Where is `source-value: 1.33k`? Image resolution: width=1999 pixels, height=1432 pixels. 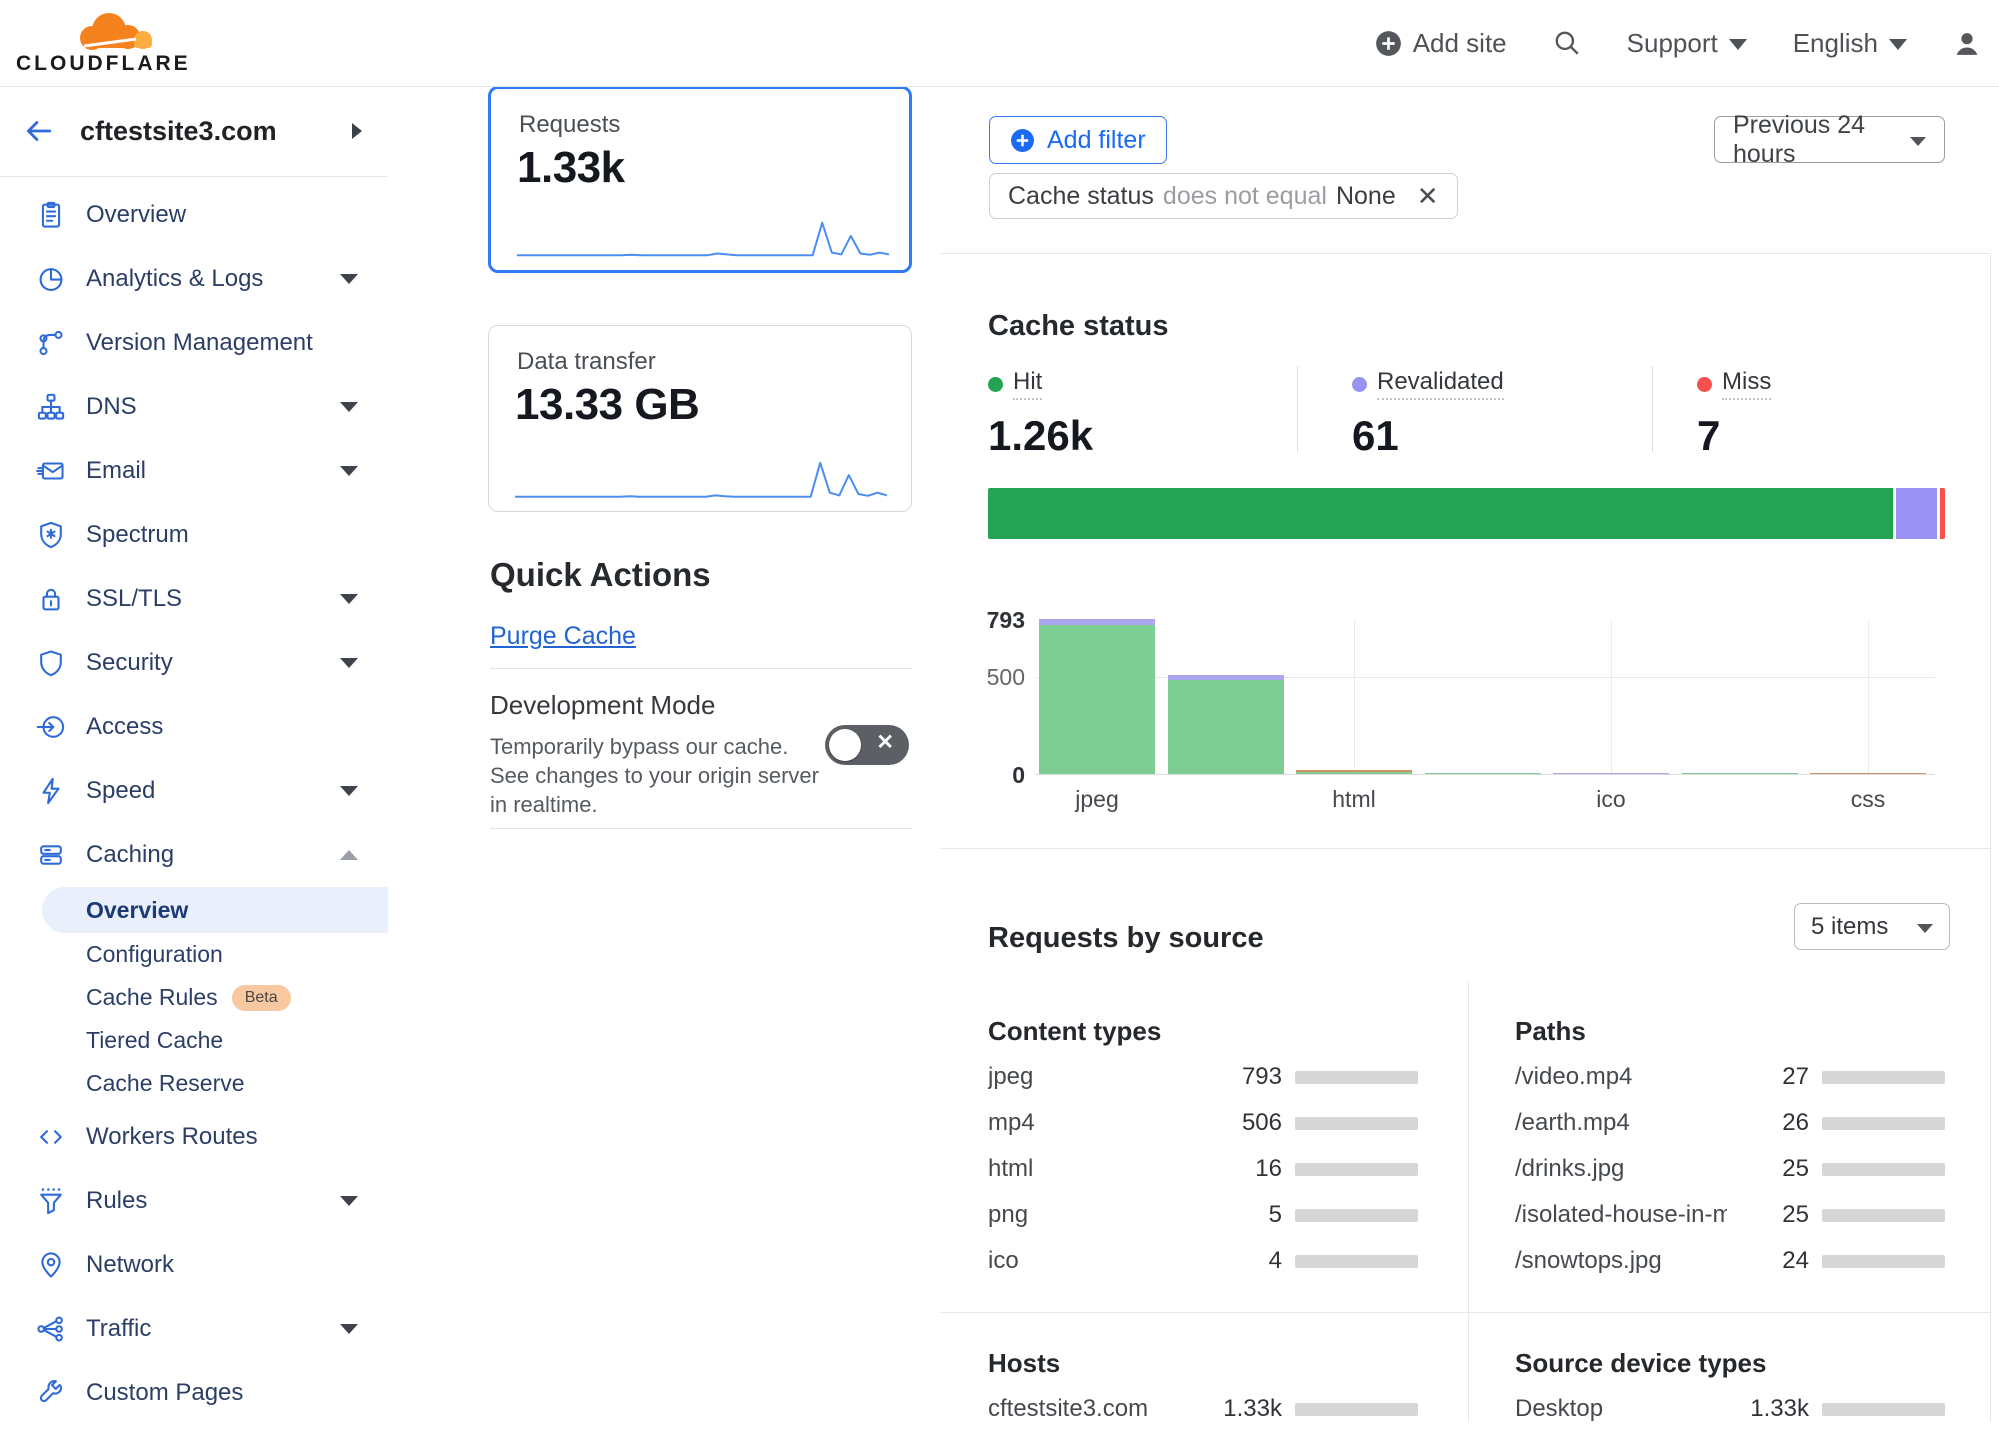 source-value: 1.33k is located at coordinates (1252, 1408).